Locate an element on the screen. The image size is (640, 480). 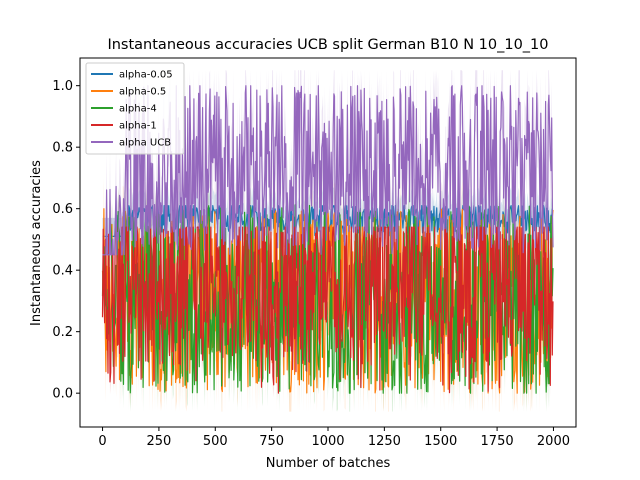
x-tick-label: 1000 is located at coordinates (327, 441).